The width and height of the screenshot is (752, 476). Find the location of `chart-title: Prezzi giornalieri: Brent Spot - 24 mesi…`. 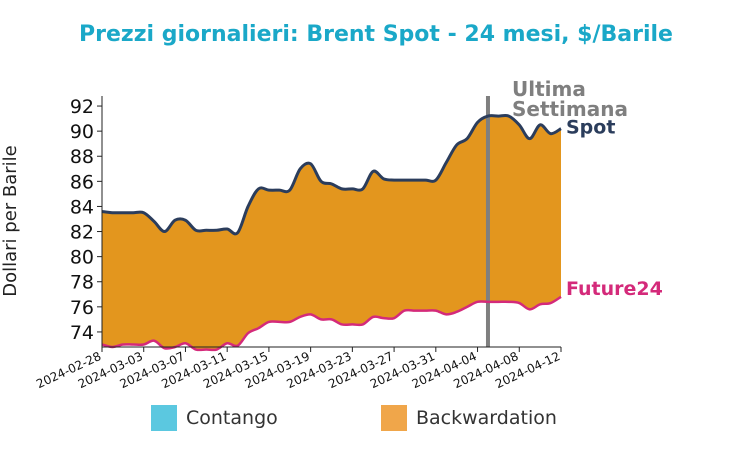

chart-title: Prezzi giornalieri: Brent Spot - 24 mesi… is located at coordinates (376, 34).